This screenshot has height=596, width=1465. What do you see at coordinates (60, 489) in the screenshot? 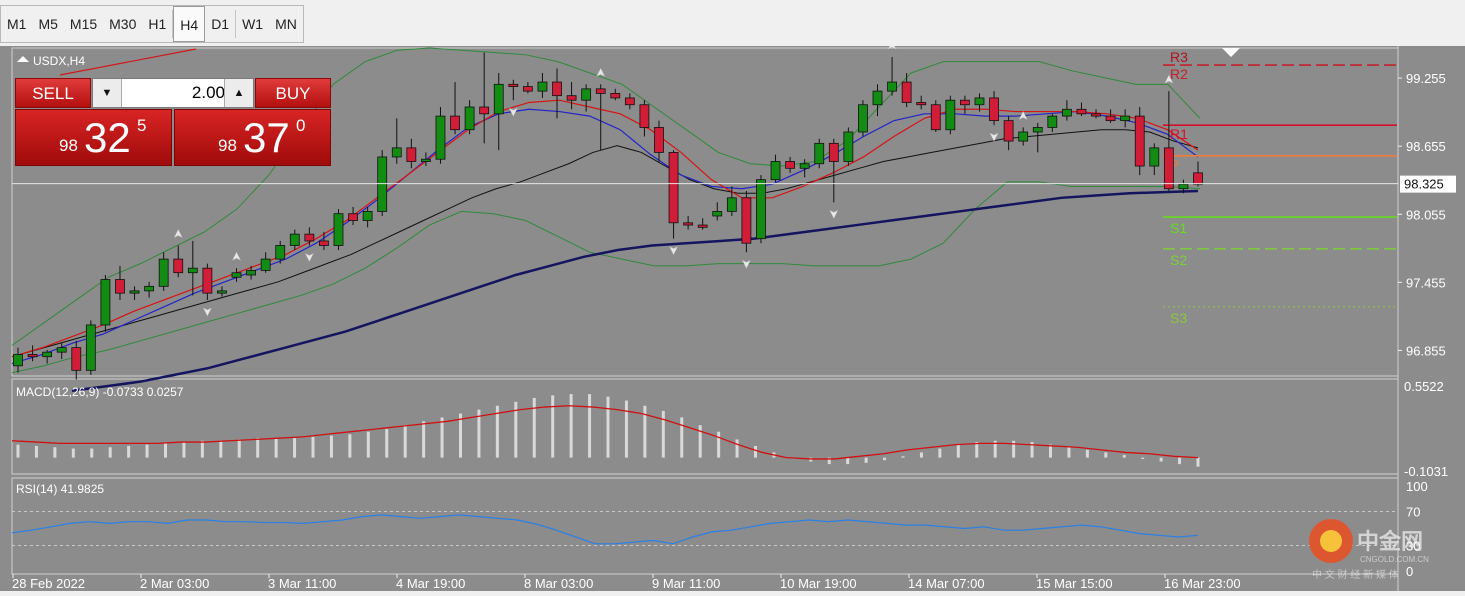
I see `rsi-label: RSI(14) 41.9825` at bounding box center [60, 489].